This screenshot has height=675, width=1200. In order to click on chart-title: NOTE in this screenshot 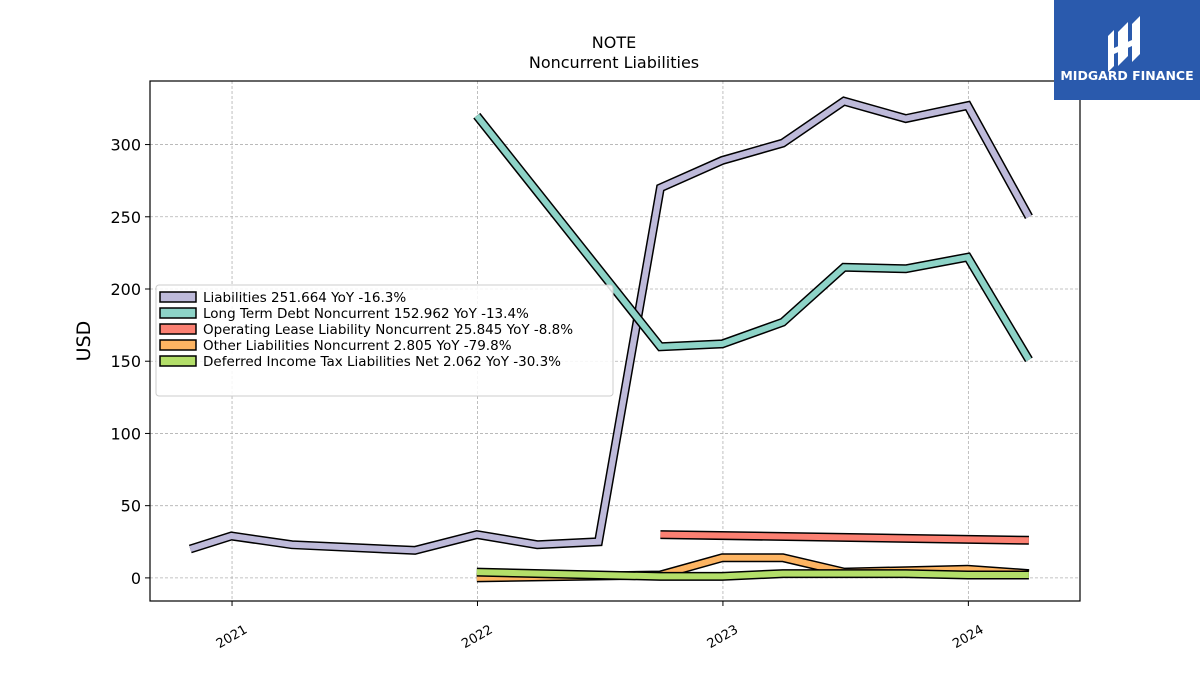, I will do `click(614, 42)`.